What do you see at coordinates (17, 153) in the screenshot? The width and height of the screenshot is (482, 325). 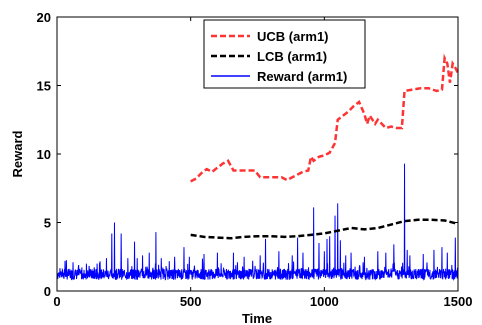 I see `y-axis-label: Reward` at bounding box center [17, 153].